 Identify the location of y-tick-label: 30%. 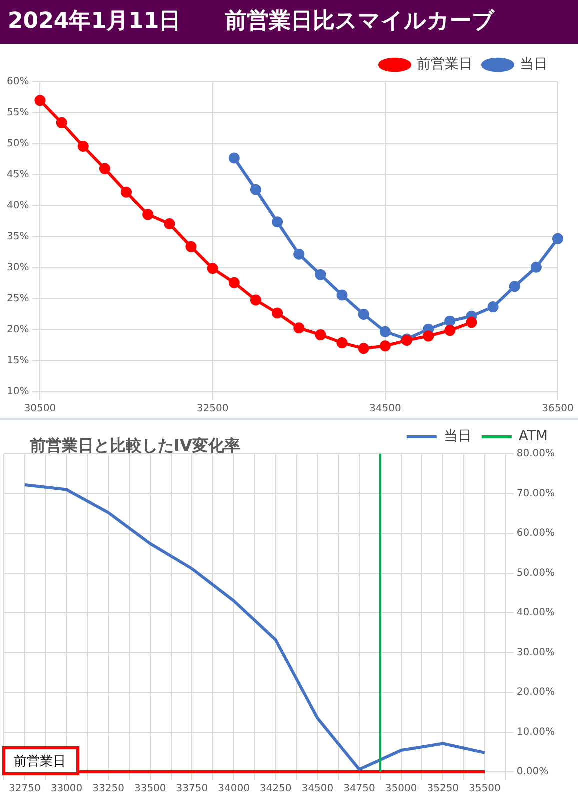
(18, 268).